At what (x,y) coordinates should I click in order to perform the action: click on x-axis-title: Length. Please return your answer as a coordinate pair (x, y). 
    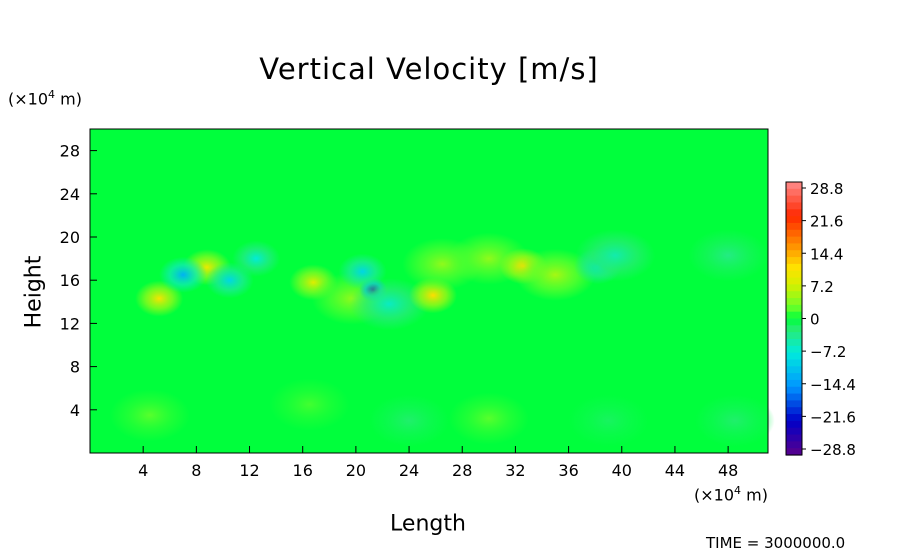
    Looking at the image, I should click on (428, 524).